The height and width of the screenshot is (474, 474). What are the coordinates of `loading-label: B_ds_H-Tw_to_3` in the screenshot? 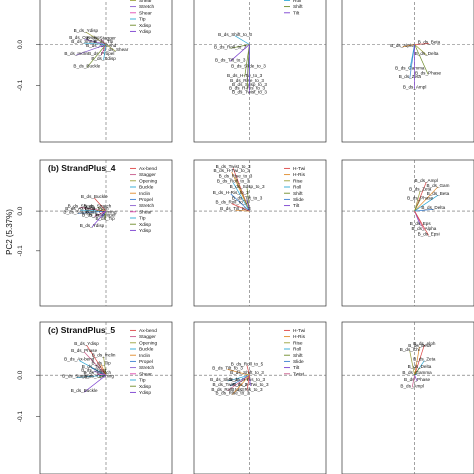 It's located at (245, 75).